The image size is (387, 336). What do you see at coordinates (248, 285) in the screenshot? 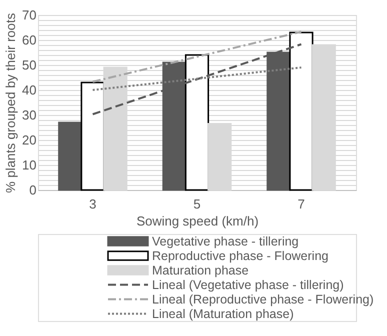
I see `legend-label: Lineal (Vegetative phase - tillering)` at bounding box center [248, 285].